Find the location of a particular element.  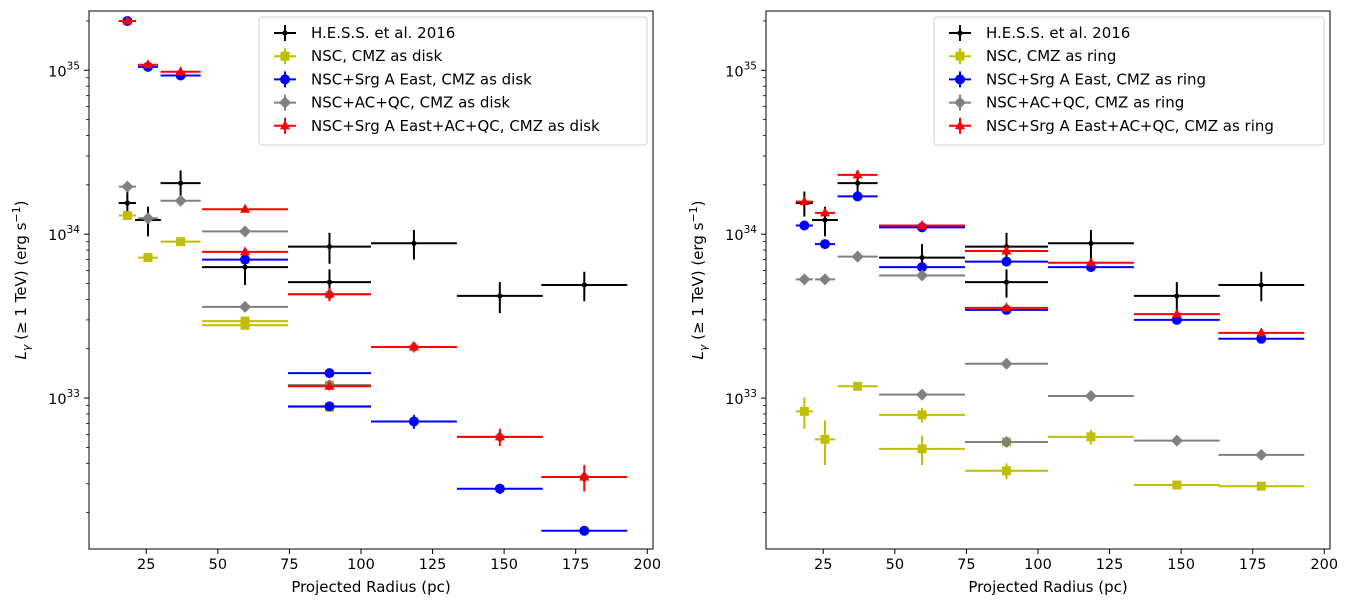

y-axis-label-part: −1 is located at coordinates (16, 214).